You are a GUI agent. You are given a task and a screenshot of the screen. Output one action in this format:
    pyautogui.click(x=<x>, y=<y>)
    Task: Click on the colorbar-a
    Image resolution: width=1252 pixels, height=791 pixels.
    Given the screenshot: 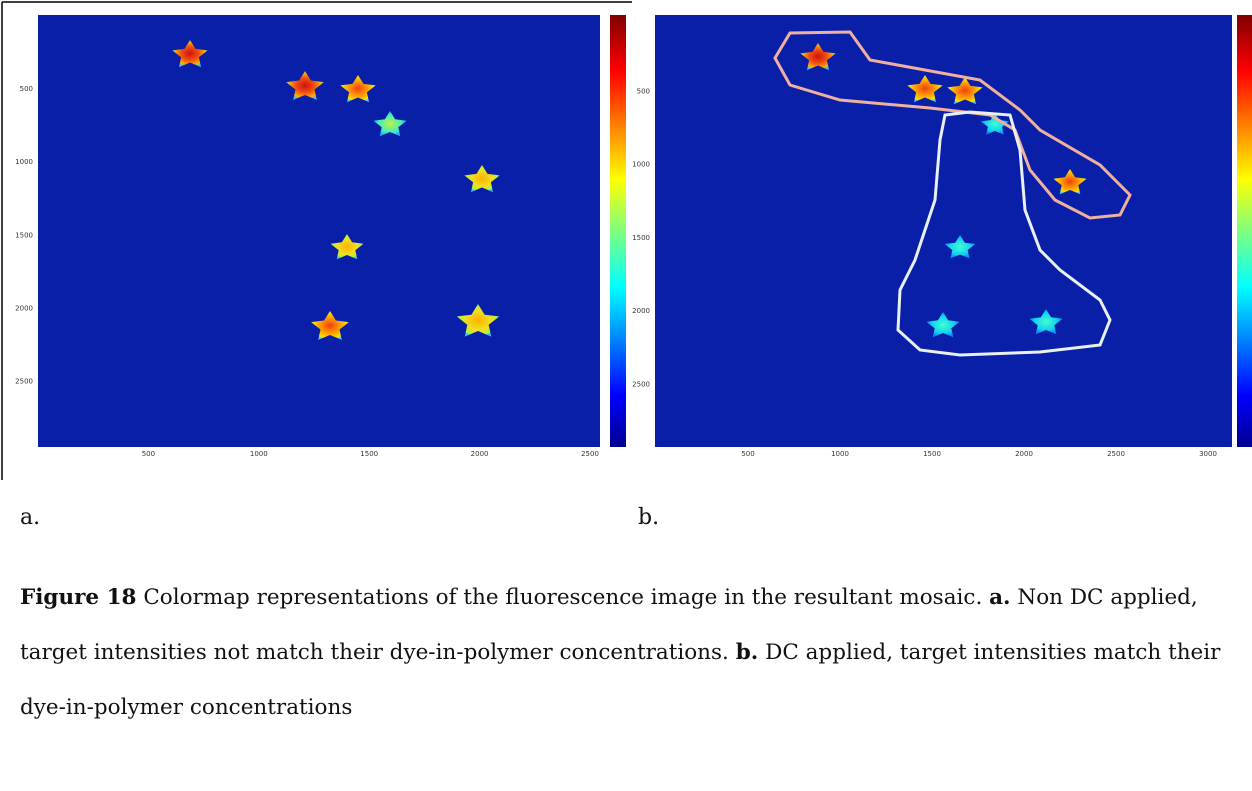 What is the action you would take?
    pyautogui.click(x=618, y=231)
    